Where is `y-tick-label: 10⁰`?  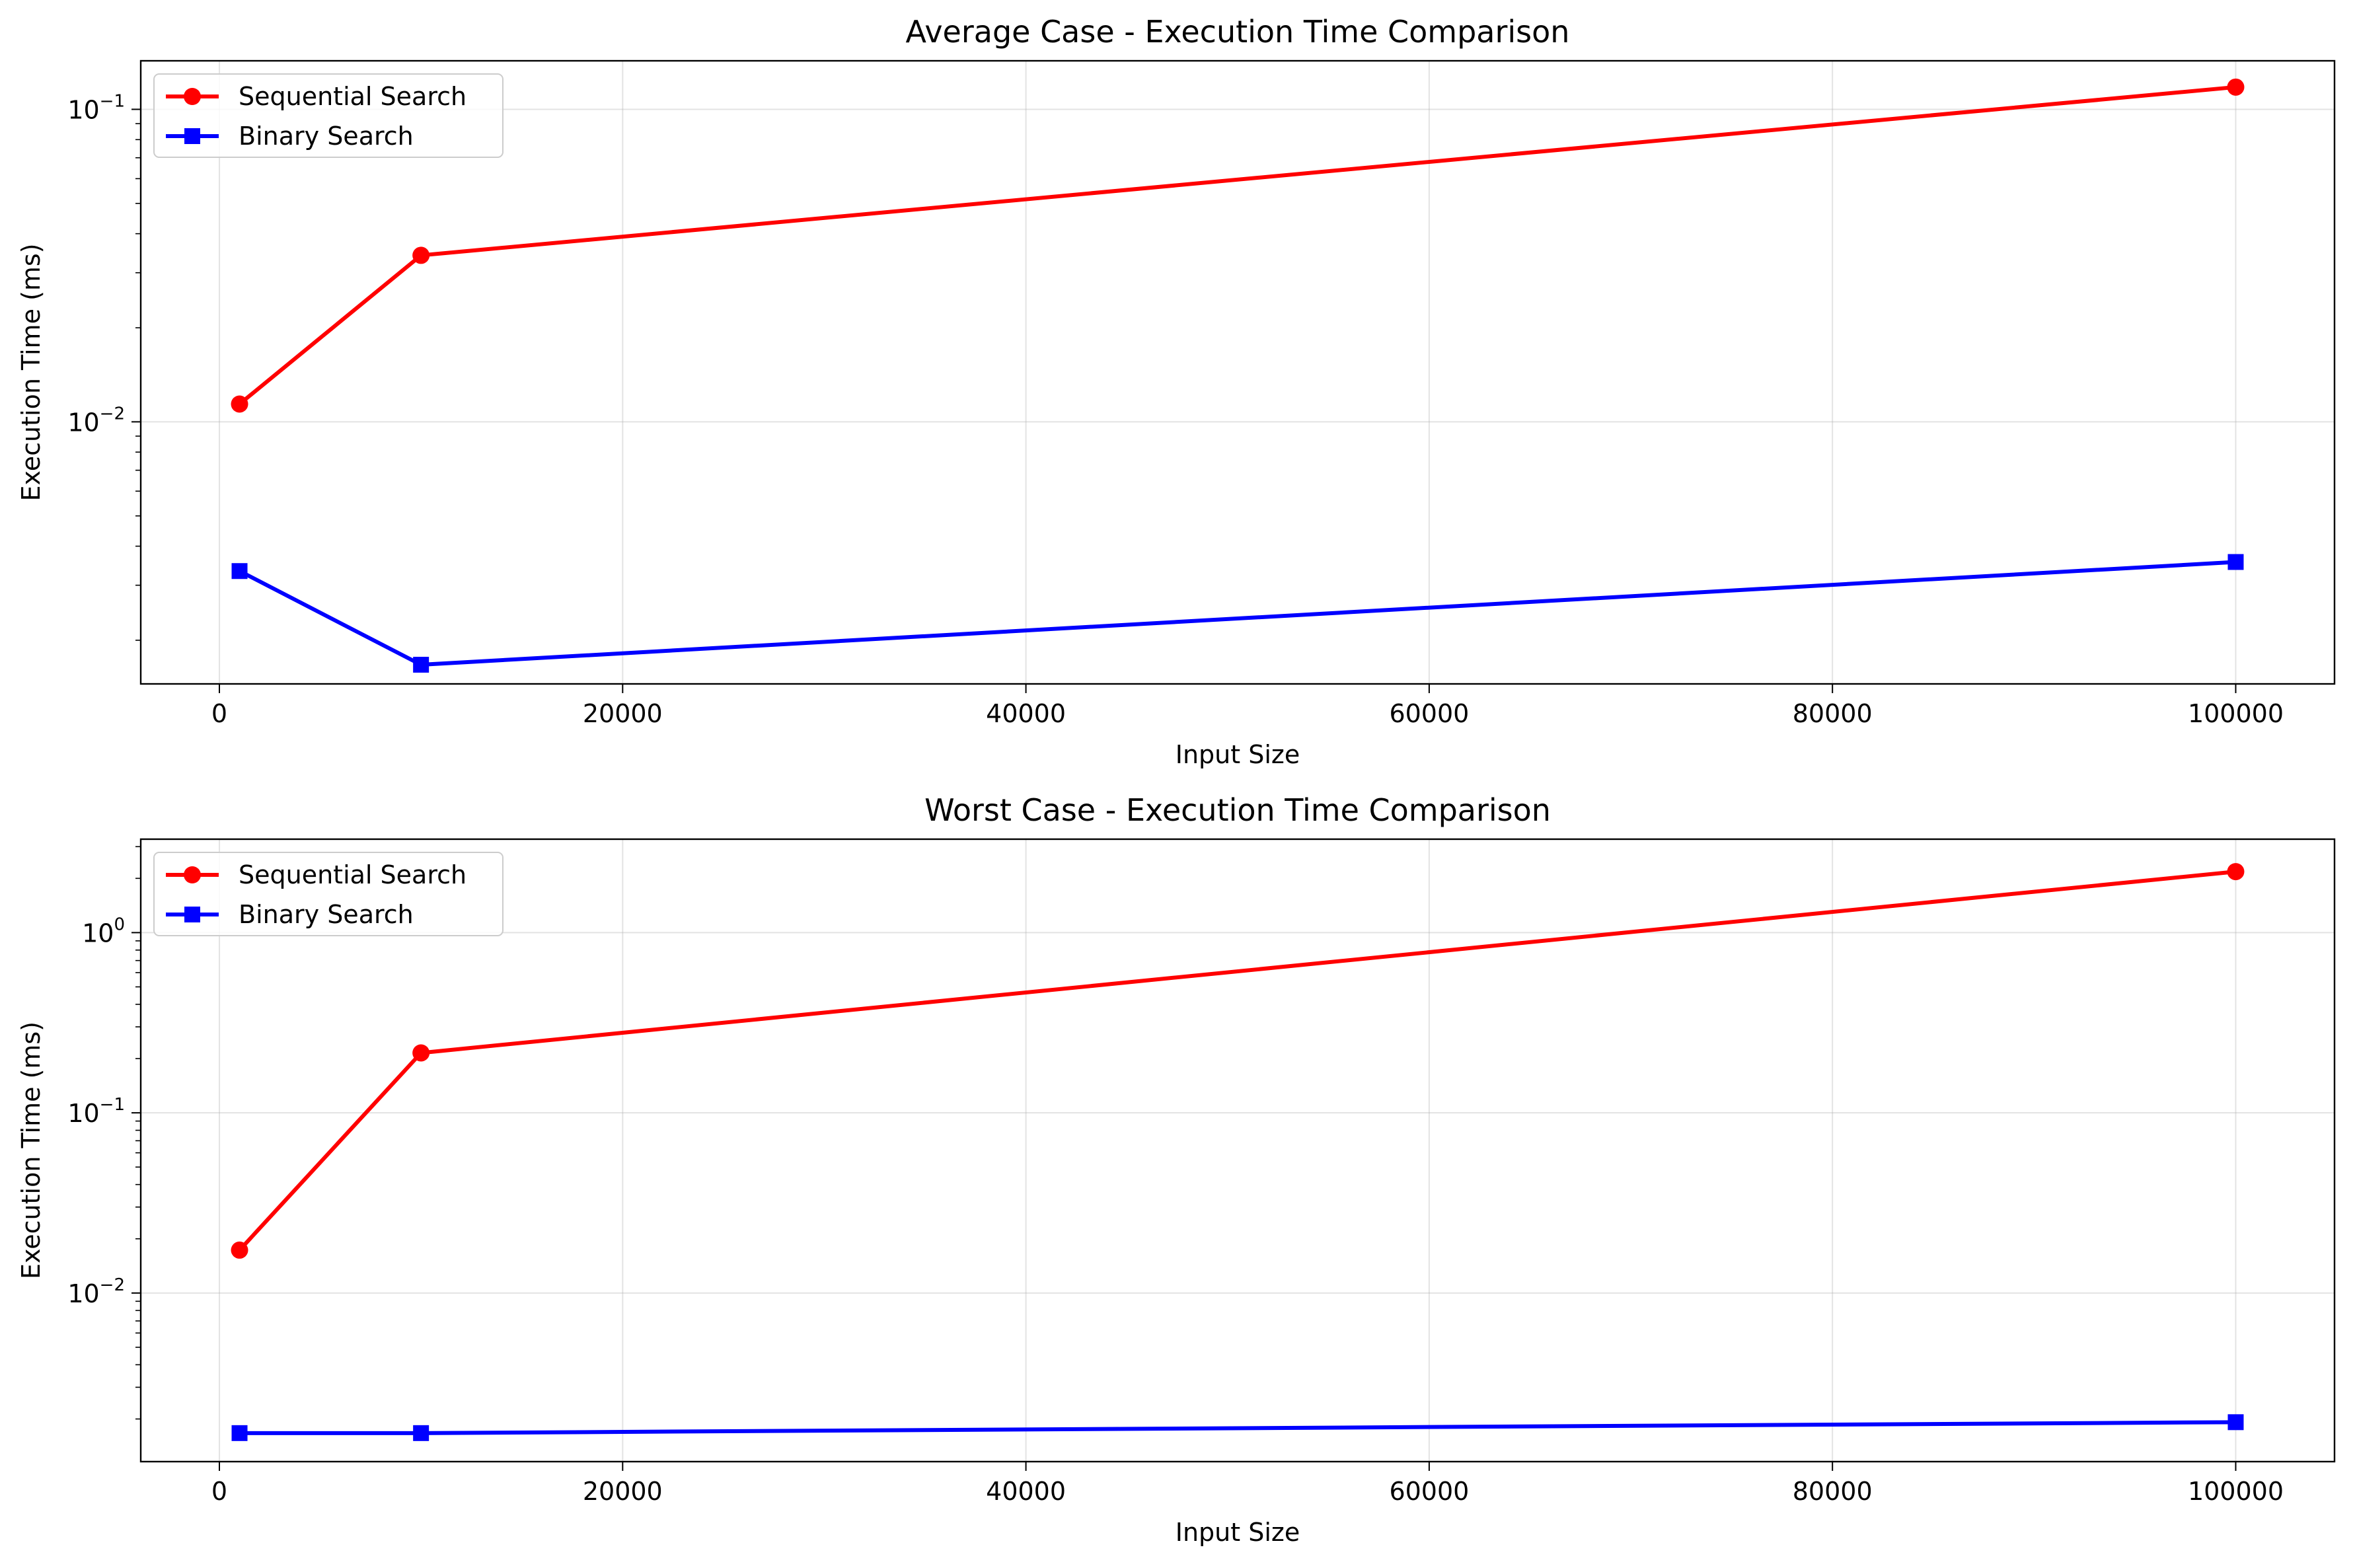 y-tick-label: 10⁰ is located at coordinates (104, 932).